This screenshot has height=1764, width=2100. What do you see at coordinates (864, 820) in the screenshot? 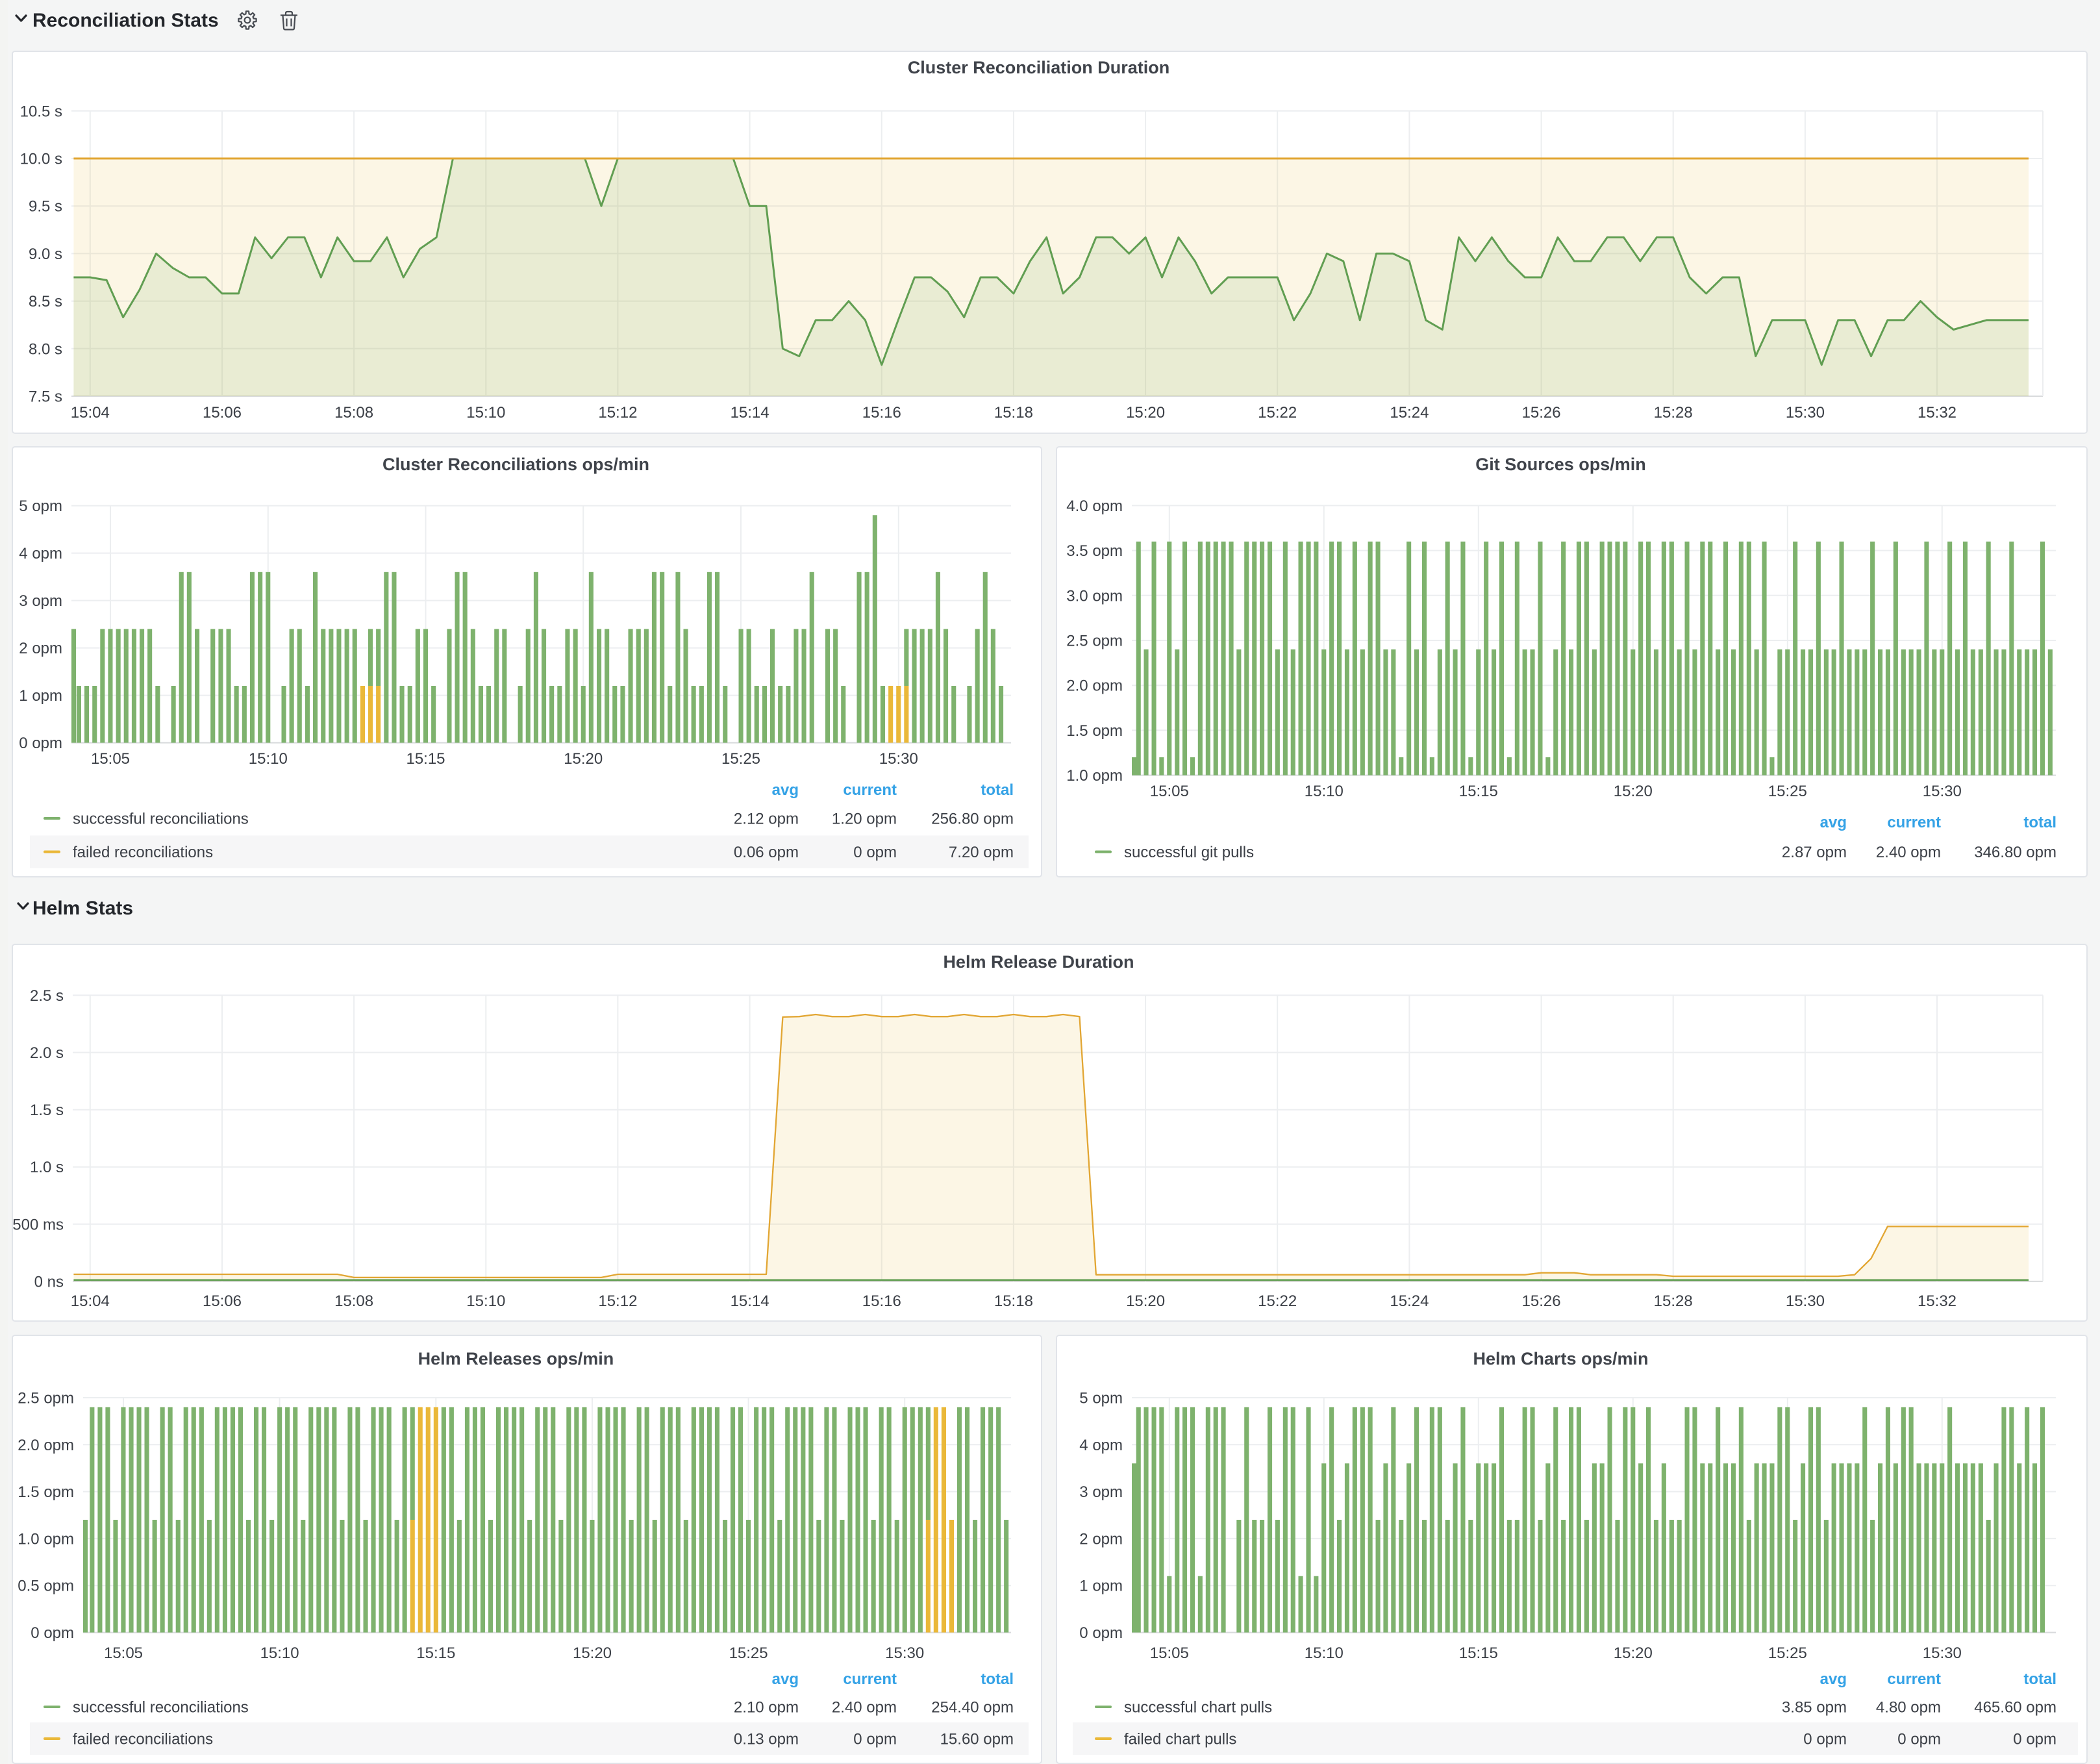
I see `svg-text: 1.20 opm` at bounding box center [864, 820].